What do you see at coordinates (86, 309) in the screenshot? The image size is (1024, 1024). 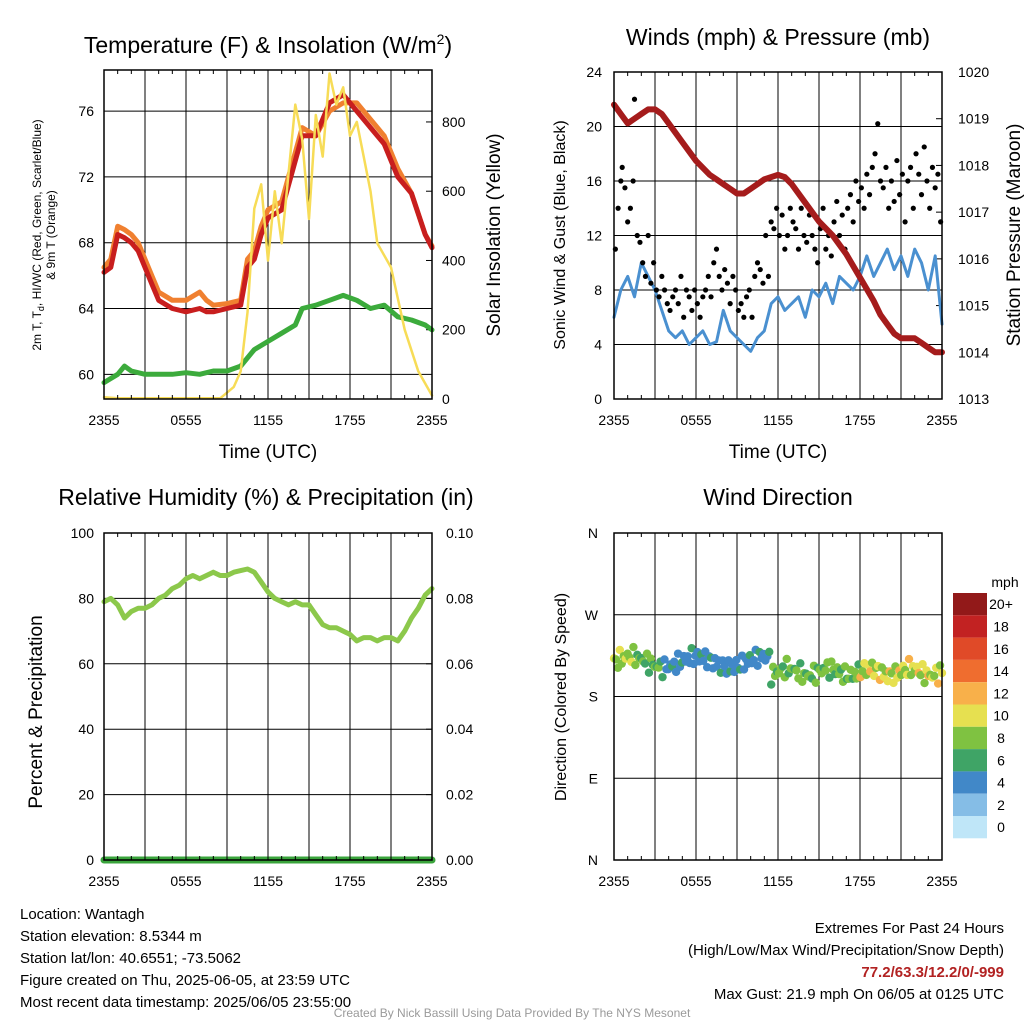 I see `temp-ytick-label: 64` at bounding box center [86, 309].